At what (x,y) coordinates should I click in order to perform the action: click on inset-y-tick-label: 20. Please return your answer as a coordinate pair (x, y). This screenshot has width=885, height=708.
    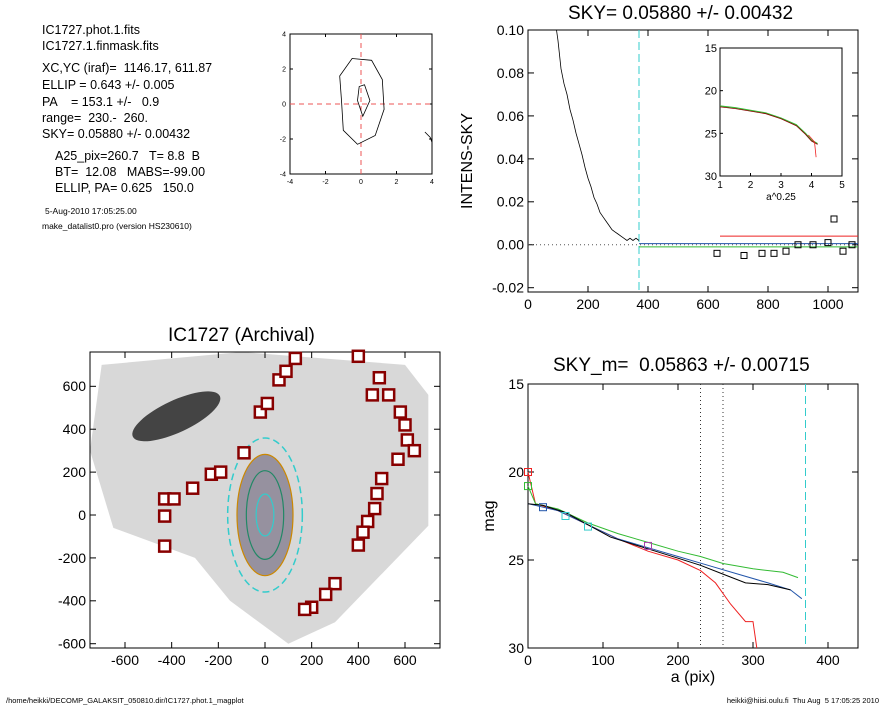
    Looking at the image, I should click on (711, 92).